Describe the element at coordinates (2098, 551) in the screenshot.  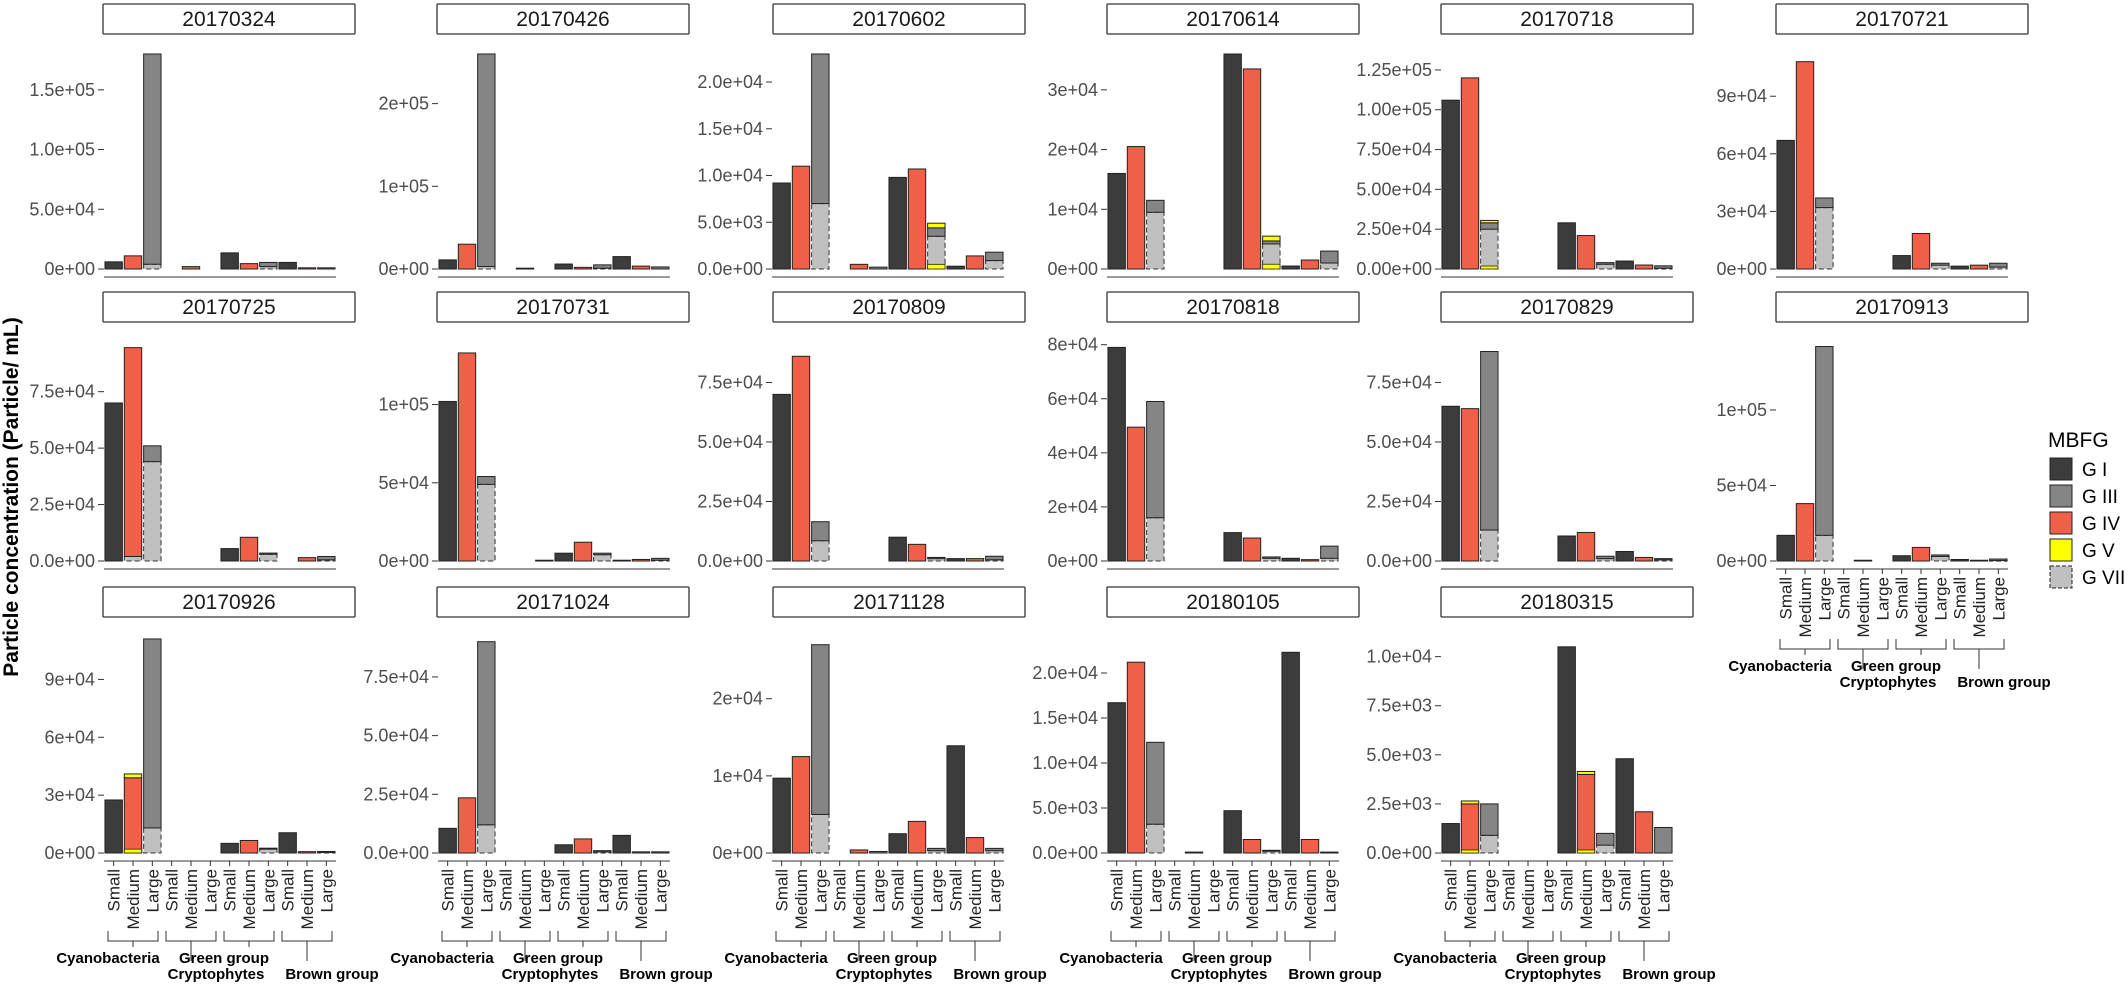
I see `legend-label-gv: G V` at that location.